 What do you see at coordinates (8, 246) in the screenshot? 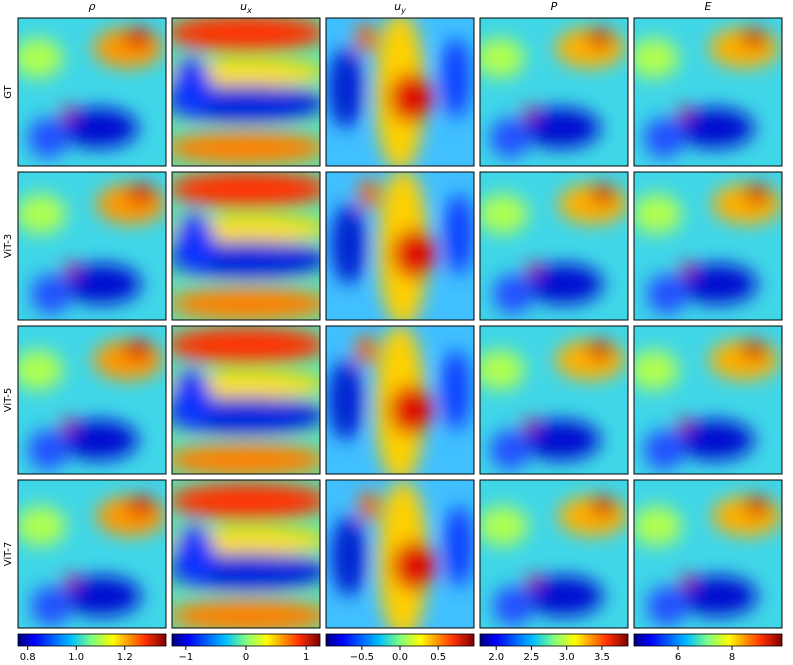
I see `row-label: ViT-3` at bounding box center [8, 246].